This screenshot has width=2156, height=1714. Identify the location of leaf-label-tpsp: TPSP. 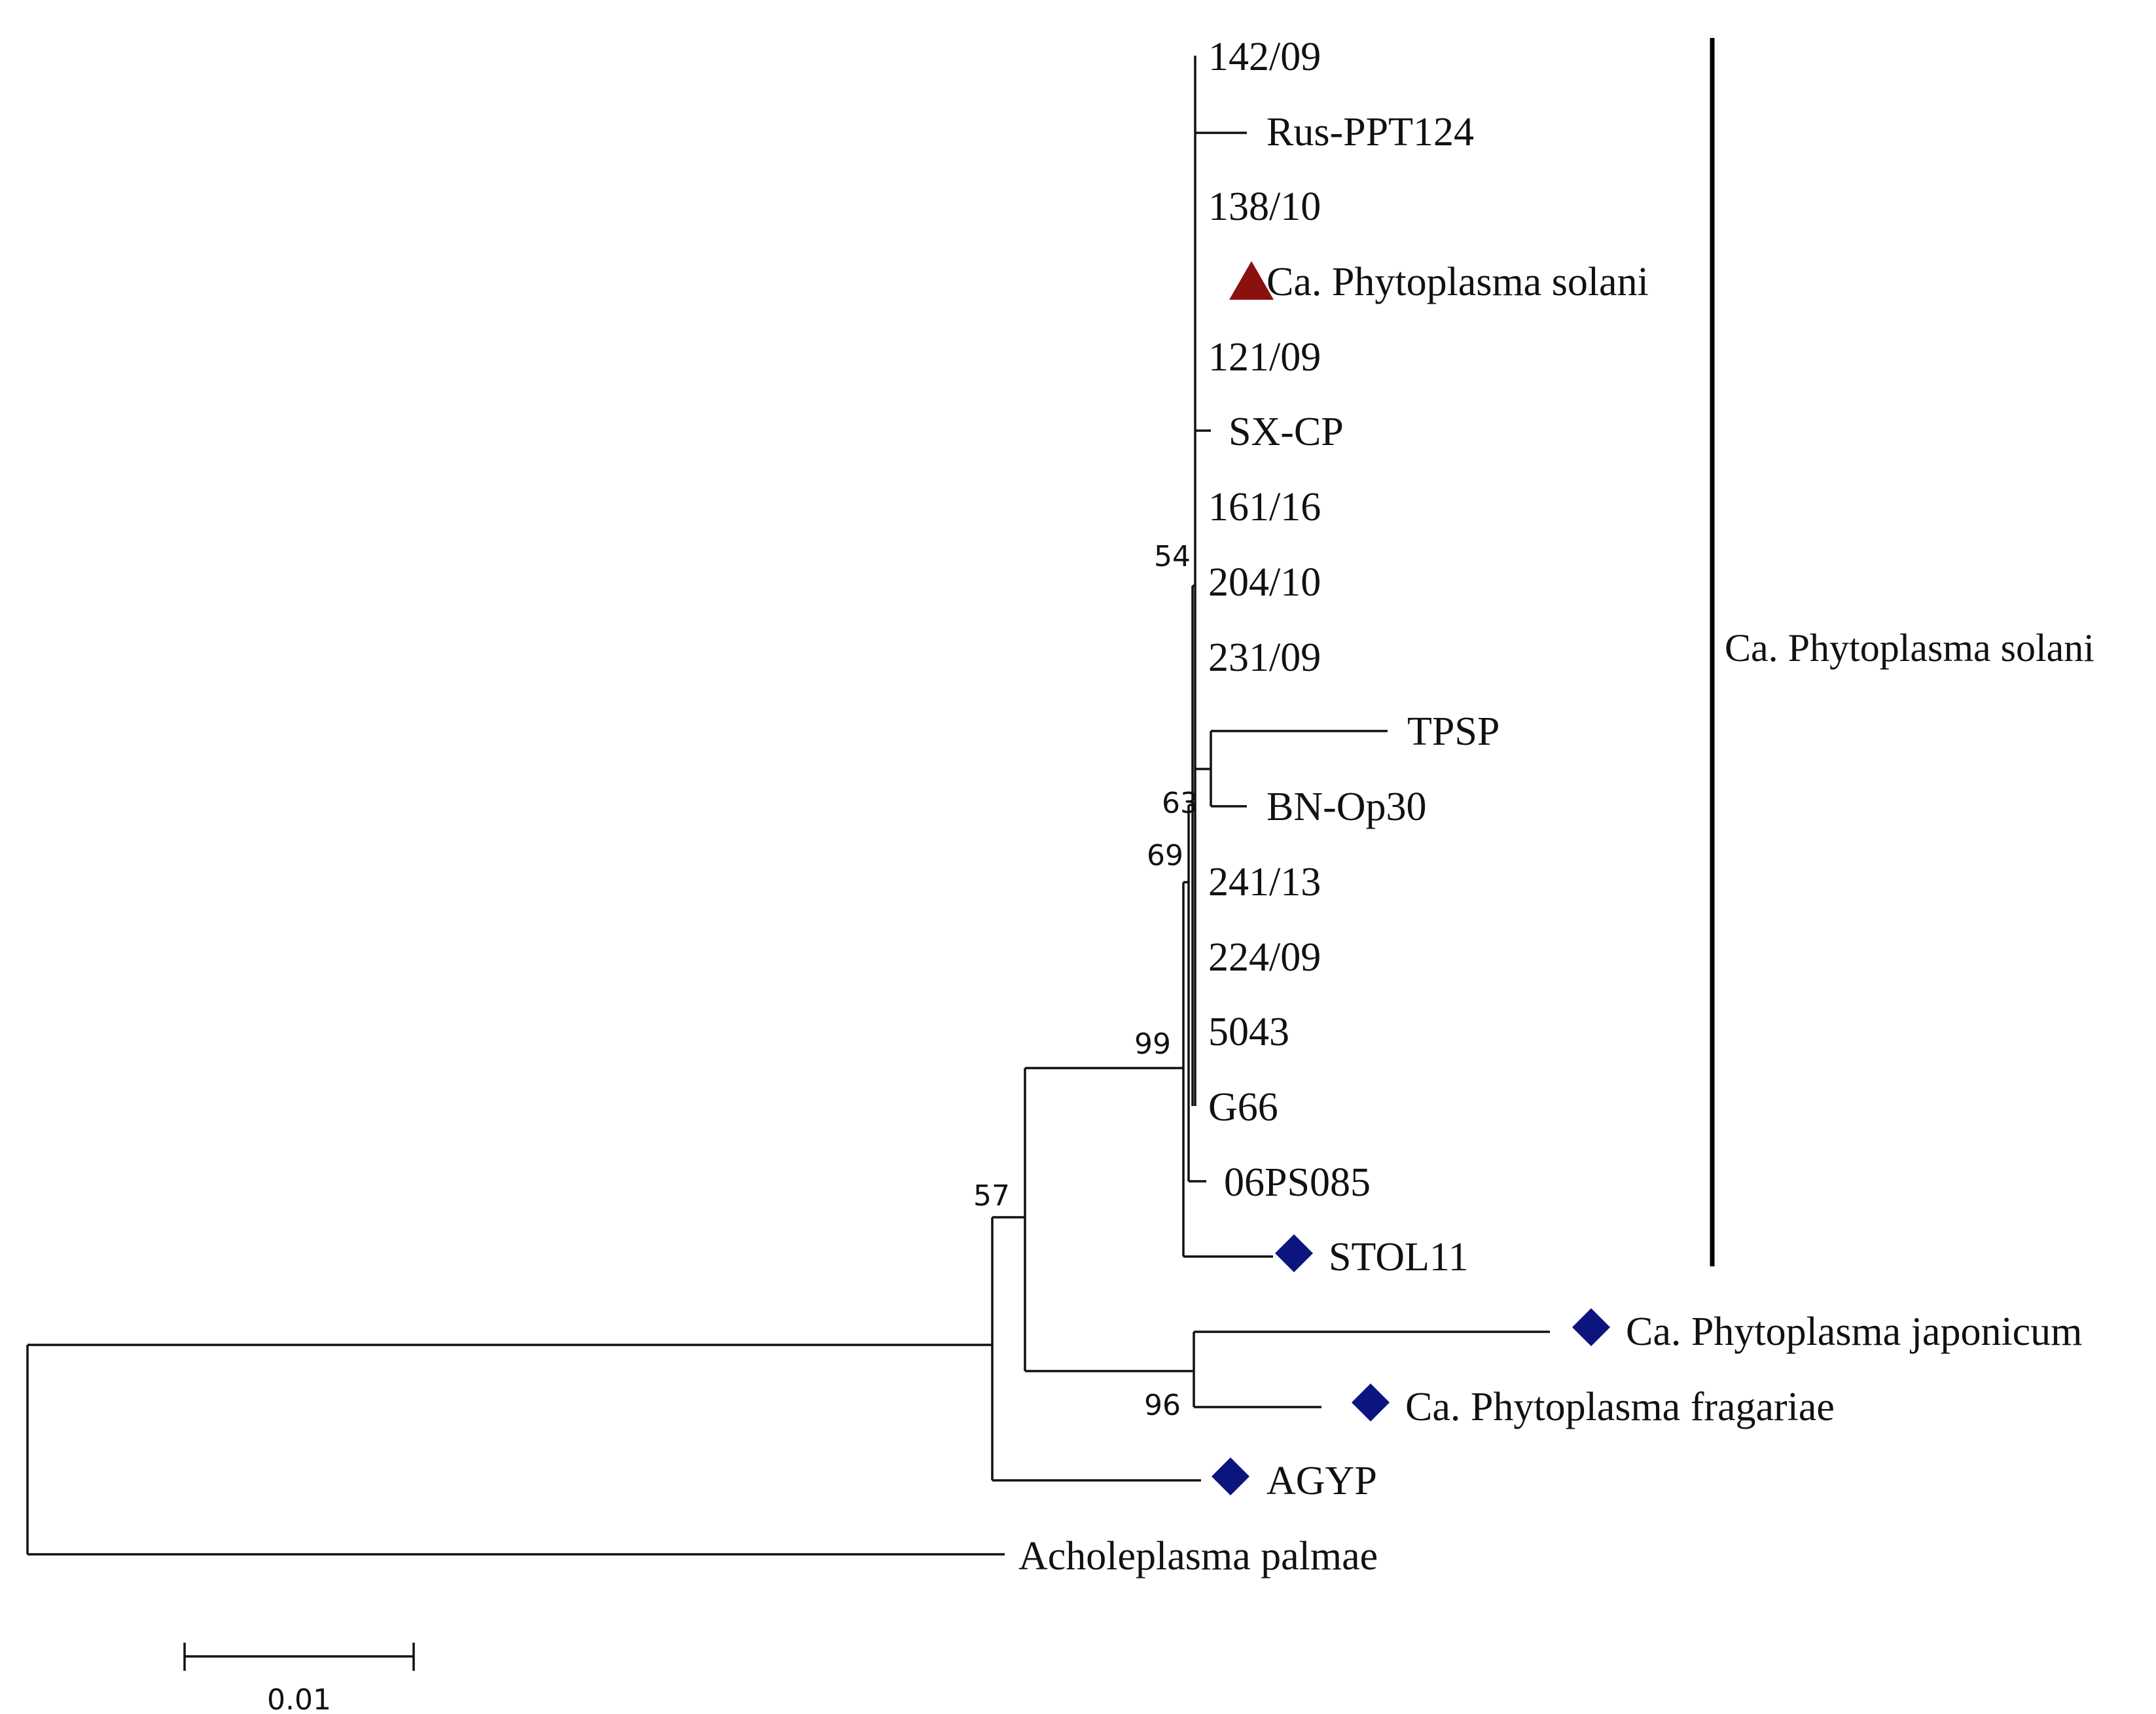
(1453, 731).